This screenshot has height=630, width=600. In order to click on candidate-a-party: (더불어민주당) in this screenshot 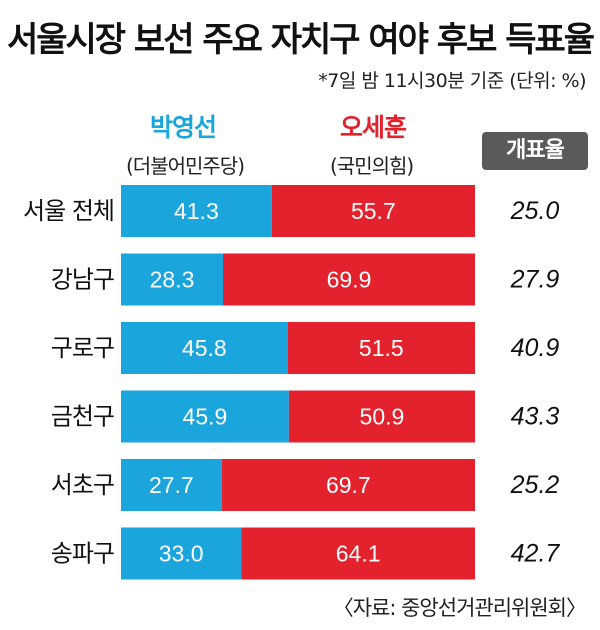, I will do `click(185, 166)`.